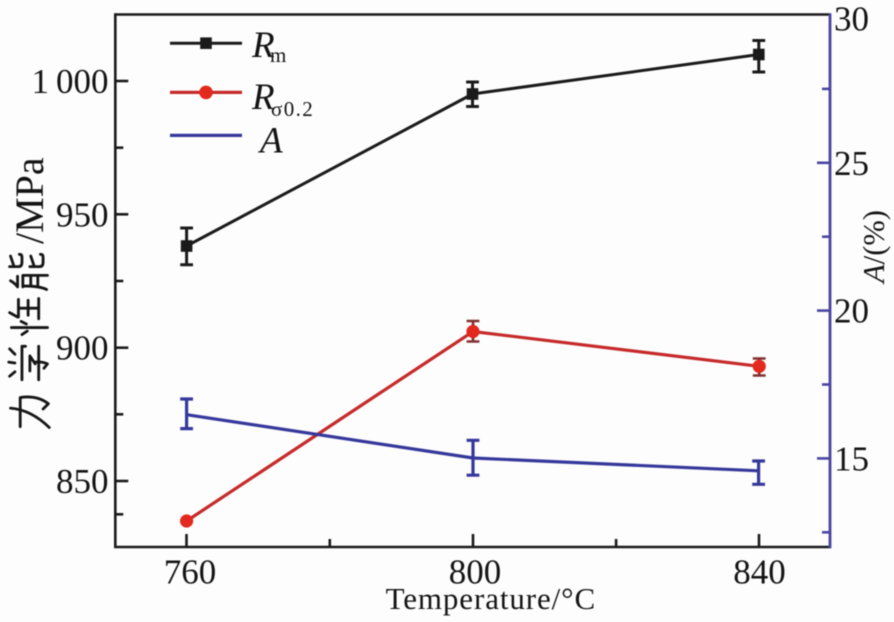 This screenshot has height=622, width=894. What do you see at coordinates (475, 572) in the screenshot?
I see `svg-text: 800` at bounding box center [475, 572].